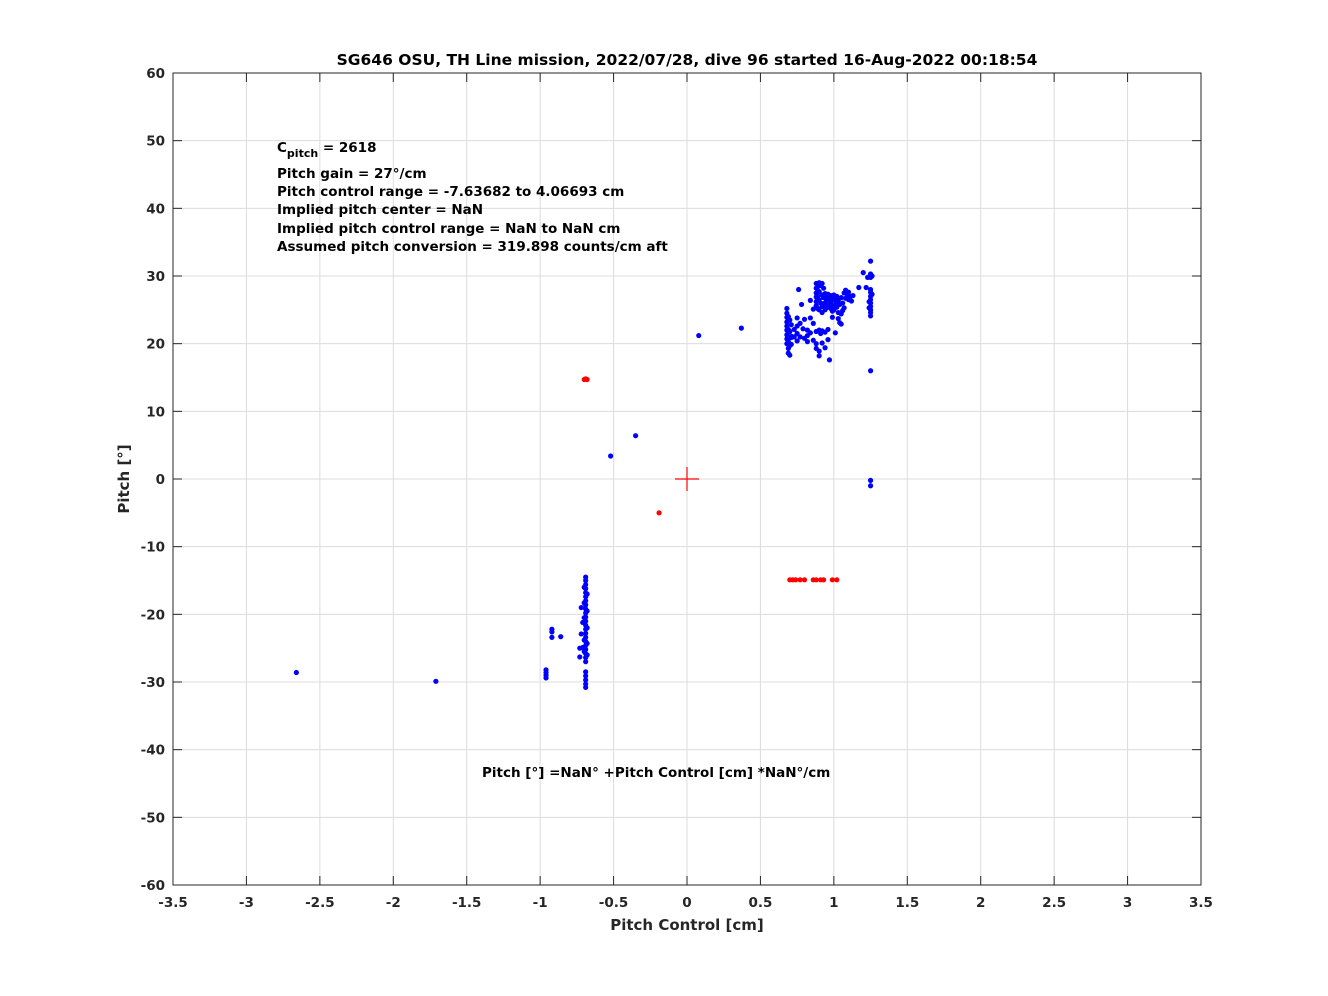 The width and height of the screenshot is (1328, 996). I want to click on y-tick-labels: -60 -50 -40 -30 -20 -10 0 10 20 30 40 50 60, so click(153, 480).